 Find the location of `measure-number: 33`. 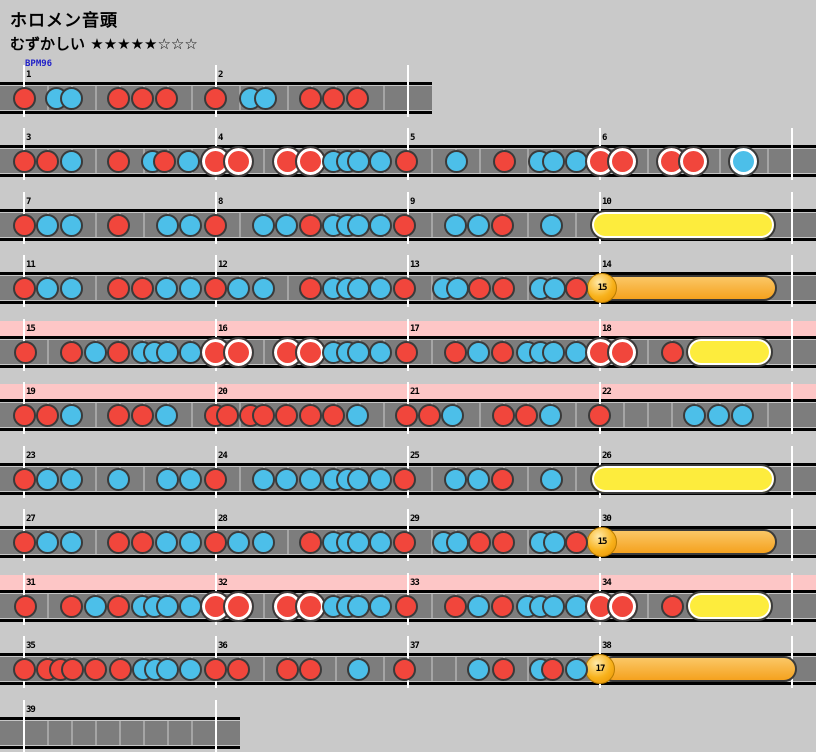

measure-number: 33 is located at coordinates (415, 583).